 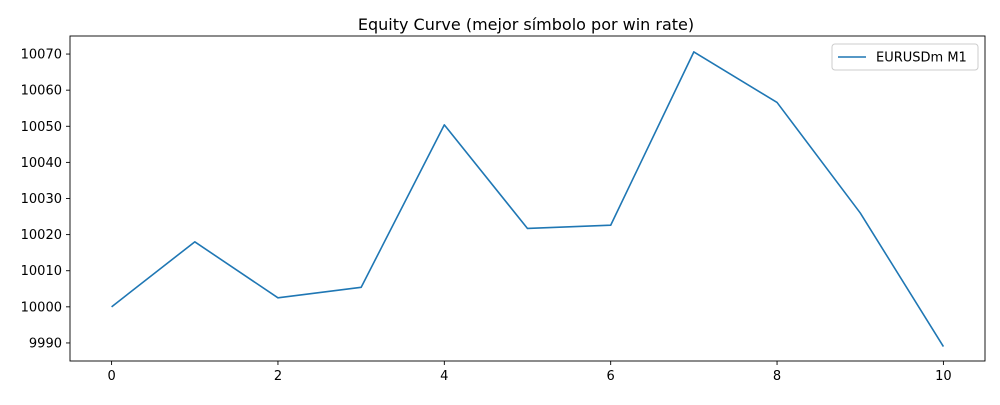 I want to click on x-tick-label: 8, so click(x=777, y=376).